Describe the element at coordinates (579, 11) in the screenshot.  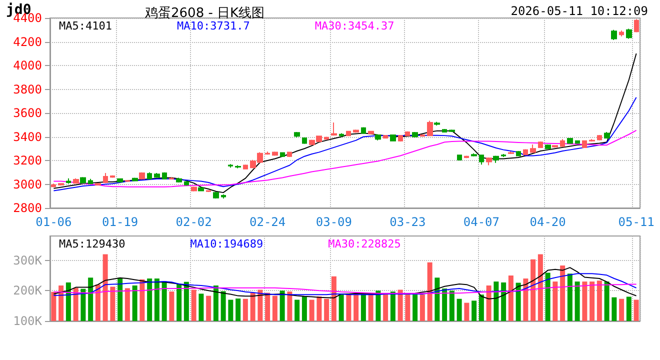
I see `text: 2026-05-11 10:12:09` at that location.